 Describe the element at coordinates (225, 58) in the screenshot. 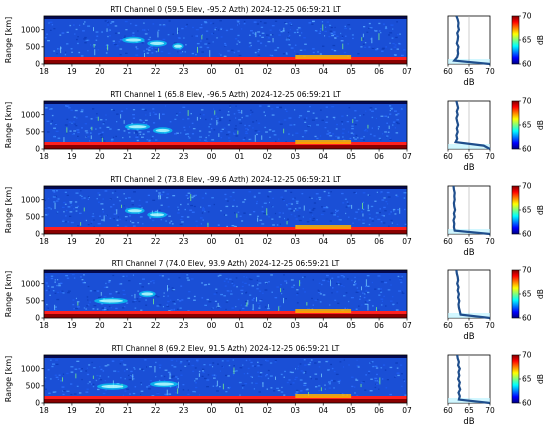

I see `low-range-band` at that location.